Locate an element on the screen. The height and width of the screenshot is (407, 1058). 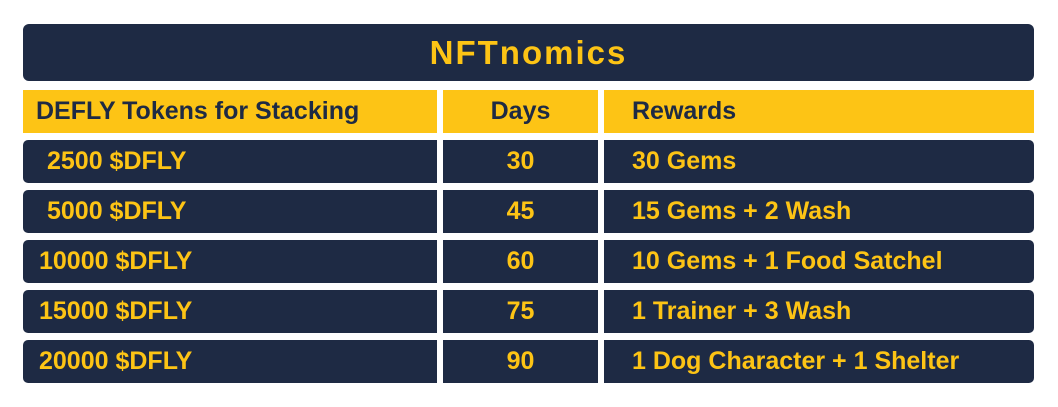
rewards-cell: 1 Trainer + 3 Wash is located at coordinates (819, 311).